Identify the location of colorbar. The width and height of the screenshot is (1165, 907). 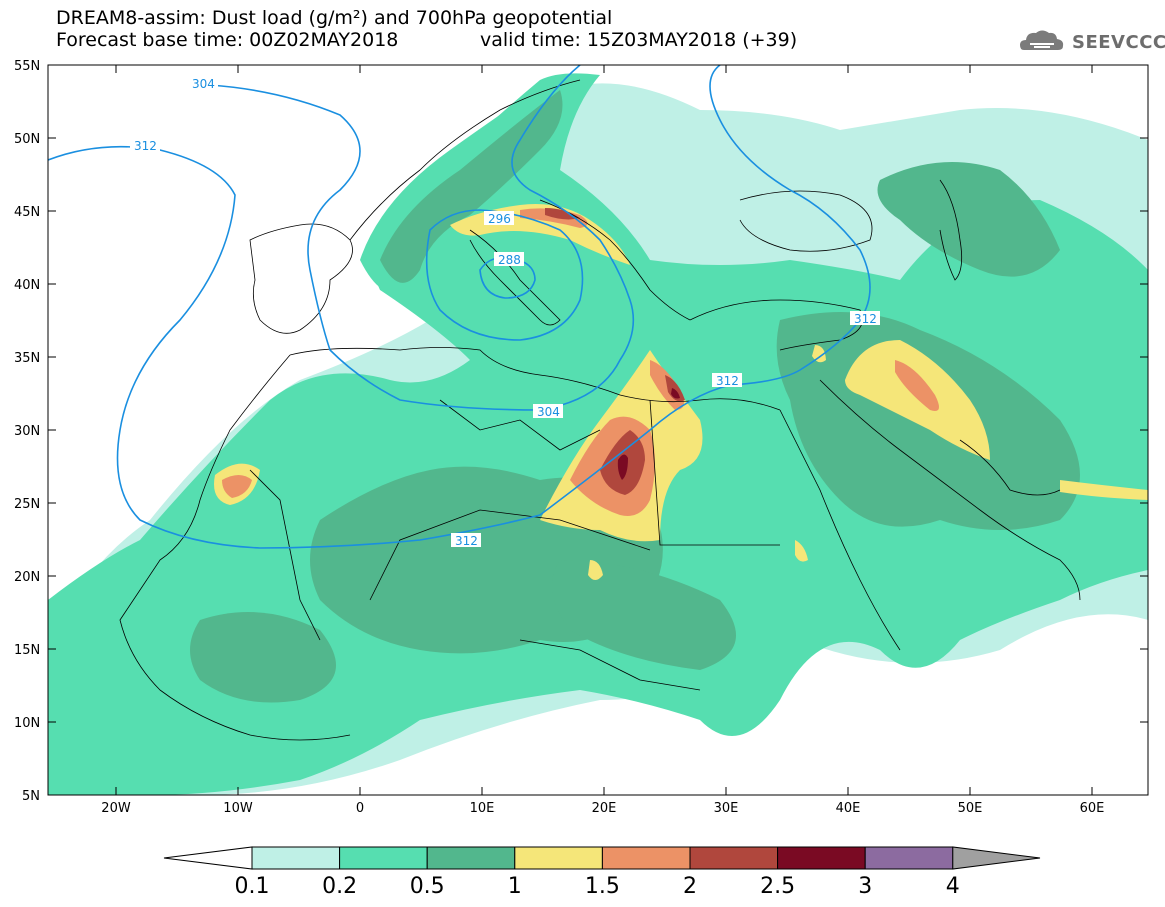
(602, 858).